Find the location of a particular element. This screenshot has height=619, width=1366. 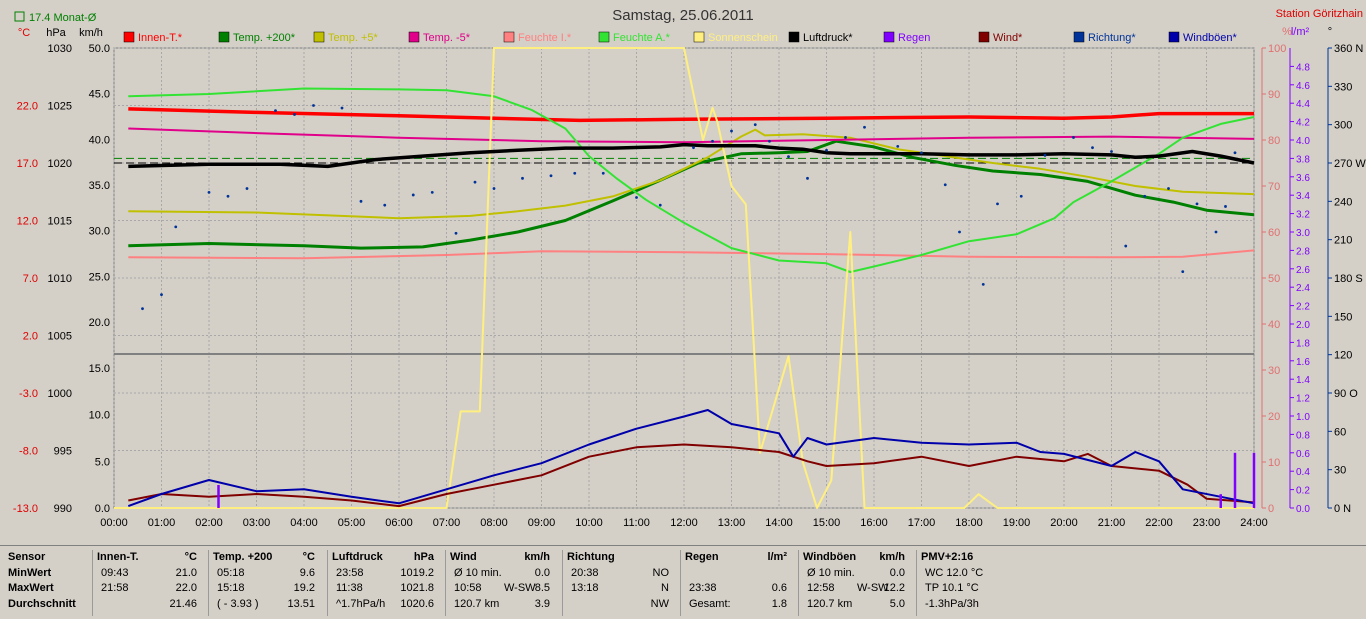

stats-cell-label: 21:58 is located at coordinates (115, 588).